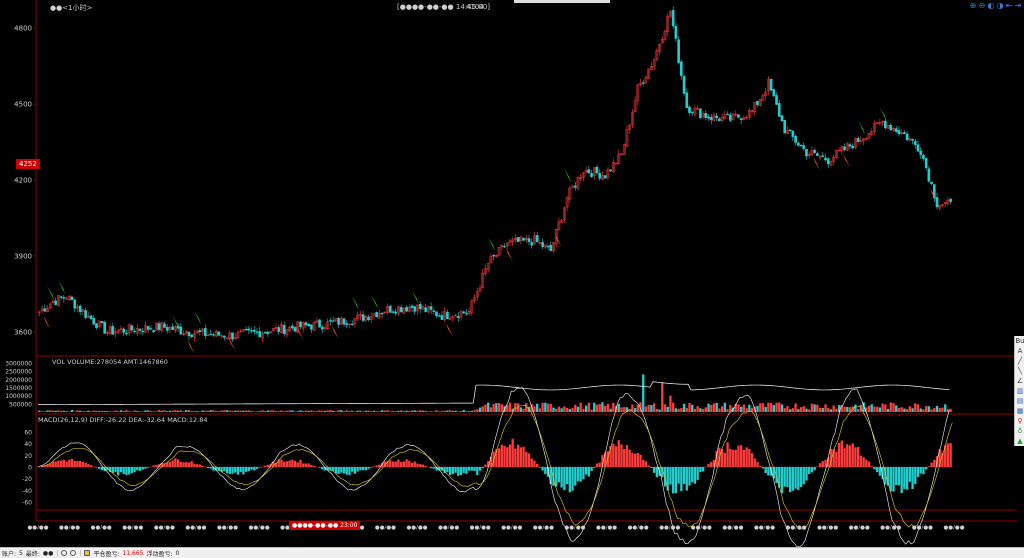  Describe the element at coordinates (1020, 371) in the screenshot. I see `ray-tool-icon: ╲` at that location.